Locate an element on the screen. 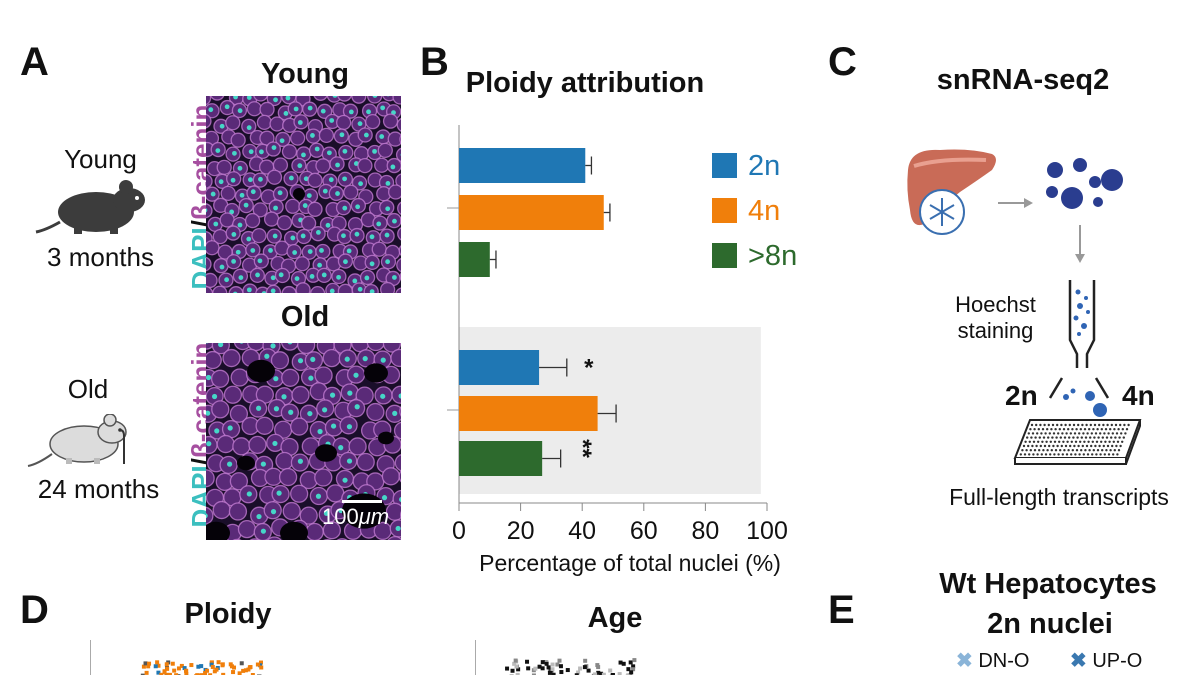 This screenshot has width=1200, height=675. wt-hepatocytes-title: Wt Hepatocytes is located at coordinates (1048, 584).